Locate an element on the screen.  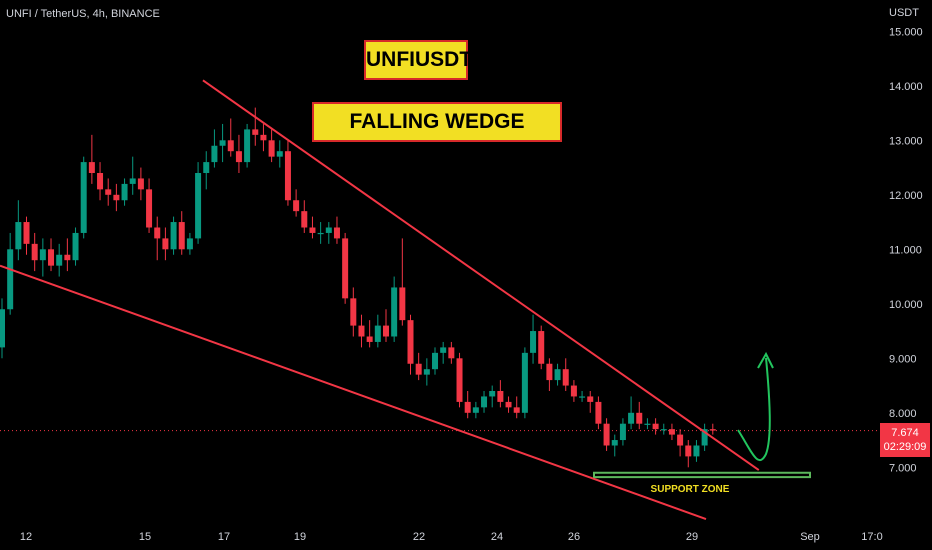
y-tick-label: 11.000 is located at coordinates (905, 250).